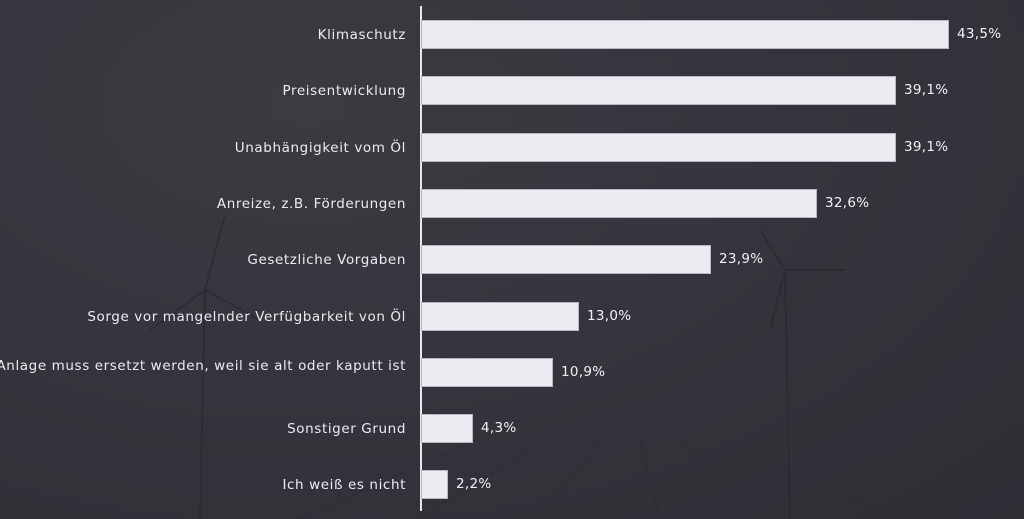 This screenshot has height=519, width=1024. Describe the element at coordinates (474, 484) in the screenshot. I see `value-label: 2,2%` at that location.